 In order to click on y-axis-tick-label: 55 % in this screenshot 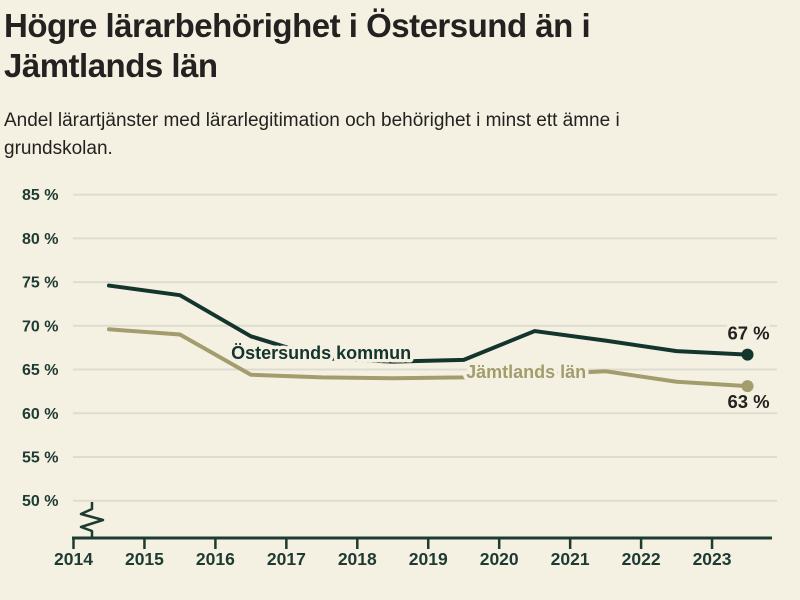, I will do `click(40, 457)`.